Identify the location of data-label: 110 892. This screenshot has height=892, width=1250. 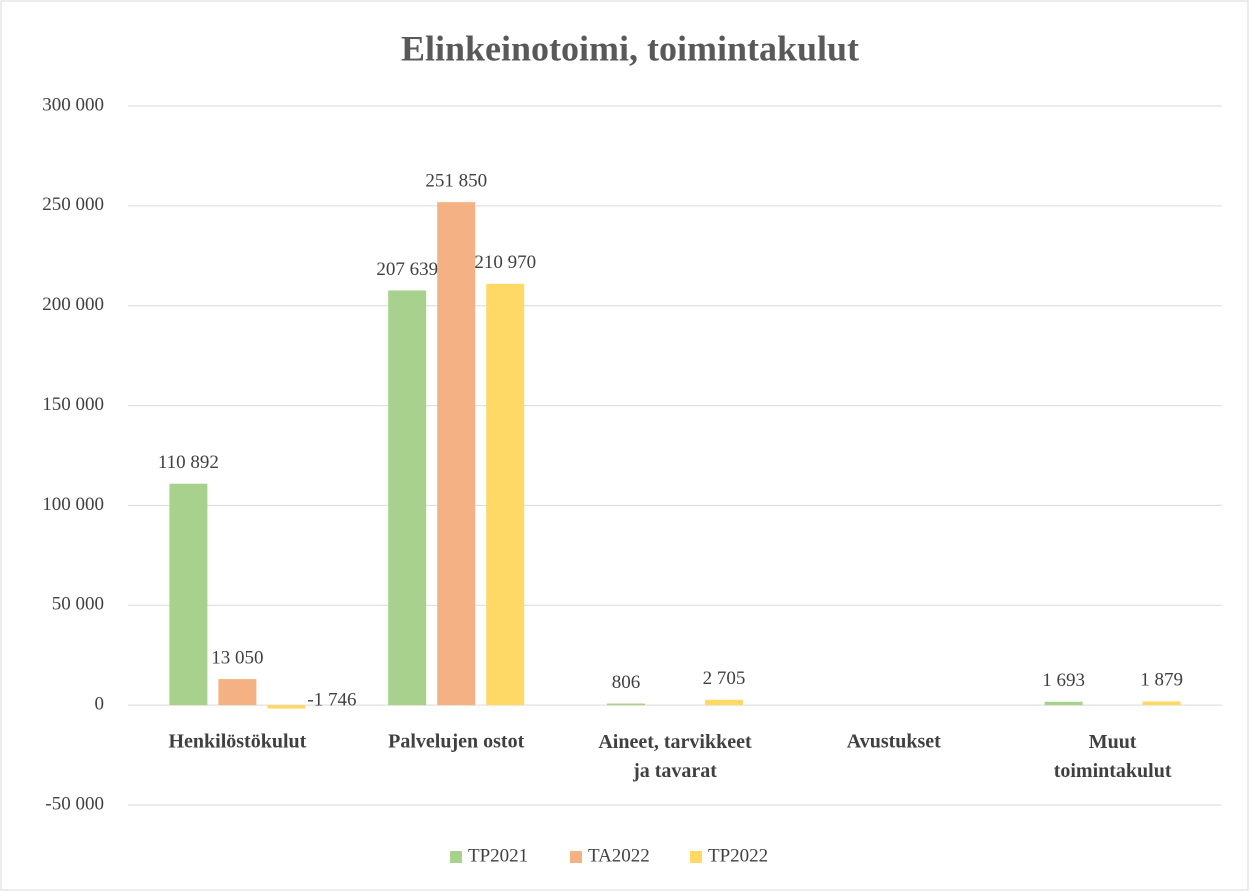
(188, 462).